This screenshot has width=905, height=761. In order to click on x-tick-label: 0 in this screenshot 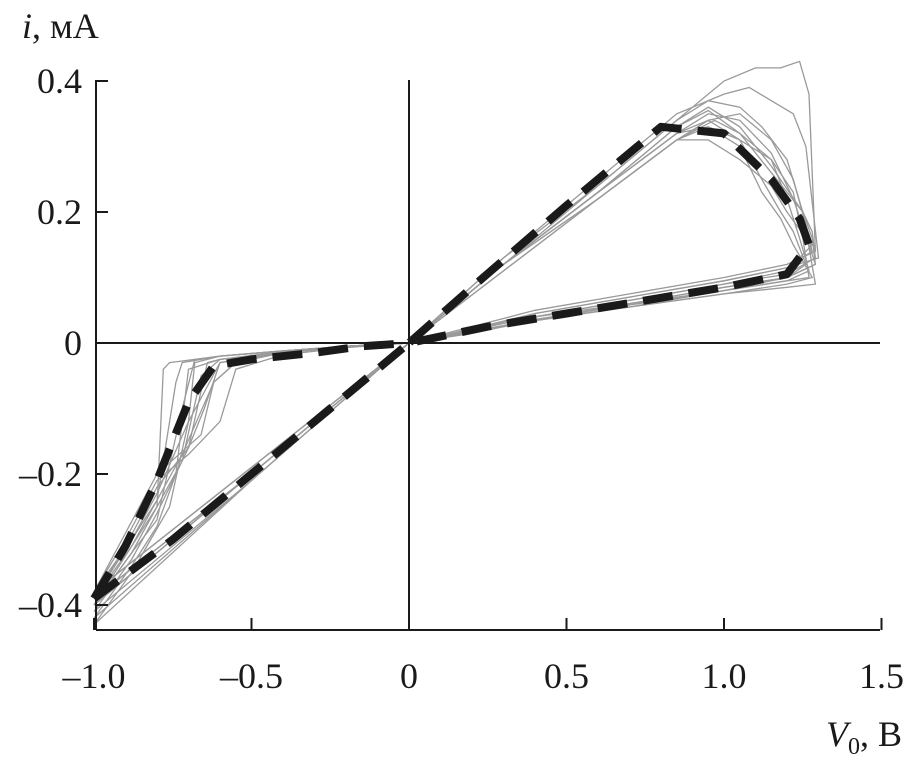, I will do `click(409, 676)`.